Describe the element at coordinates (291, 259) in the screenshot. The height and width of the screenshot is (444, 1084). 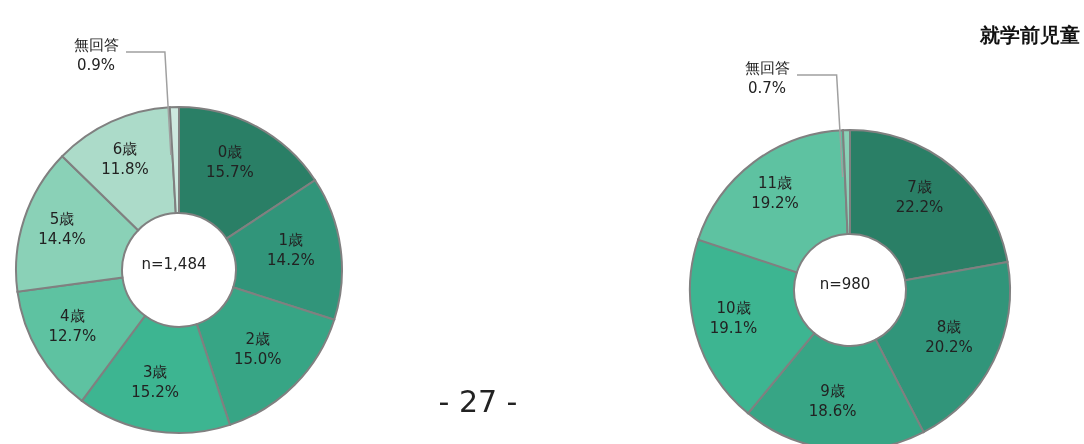
I see `data-label: 14.2%` at that location.